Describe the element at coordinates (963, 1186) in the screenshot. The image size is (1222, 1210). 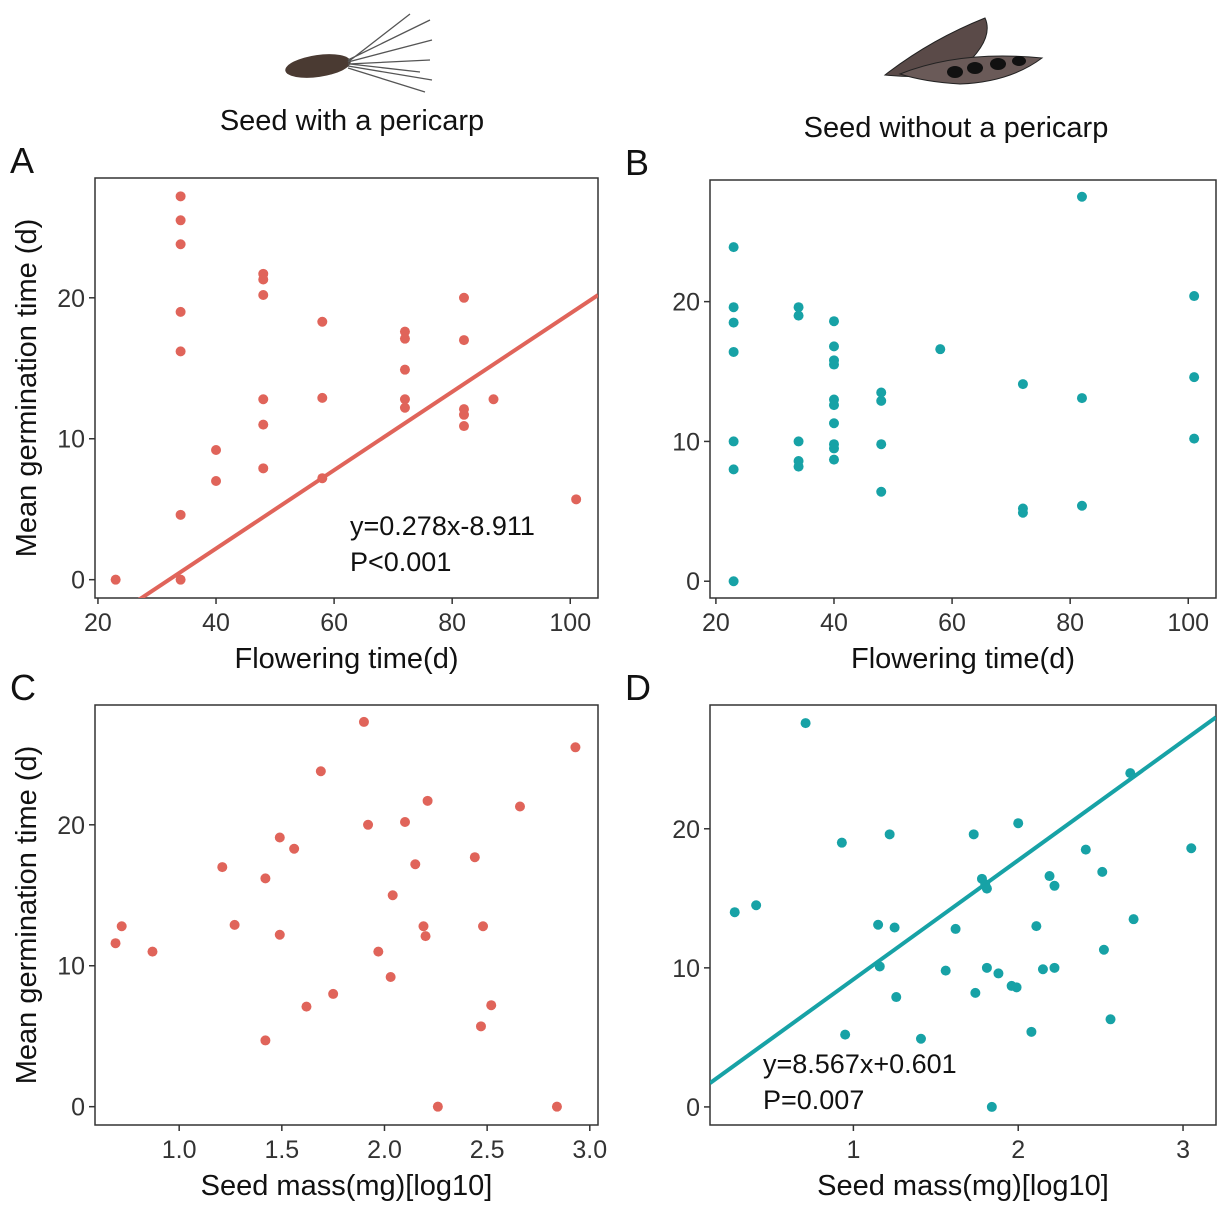
I see `x-axis-label: Seed mass(mg)[log10]` at that location.